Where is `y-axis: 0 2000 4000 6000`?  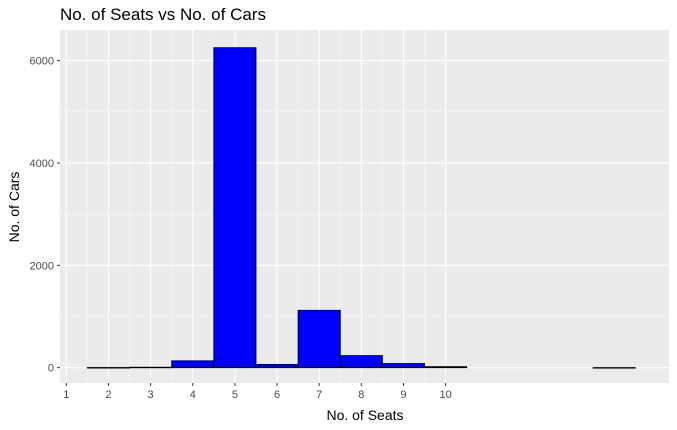
y-axis: 0 2000 4000 6000 is located at coordinates (45, 215).